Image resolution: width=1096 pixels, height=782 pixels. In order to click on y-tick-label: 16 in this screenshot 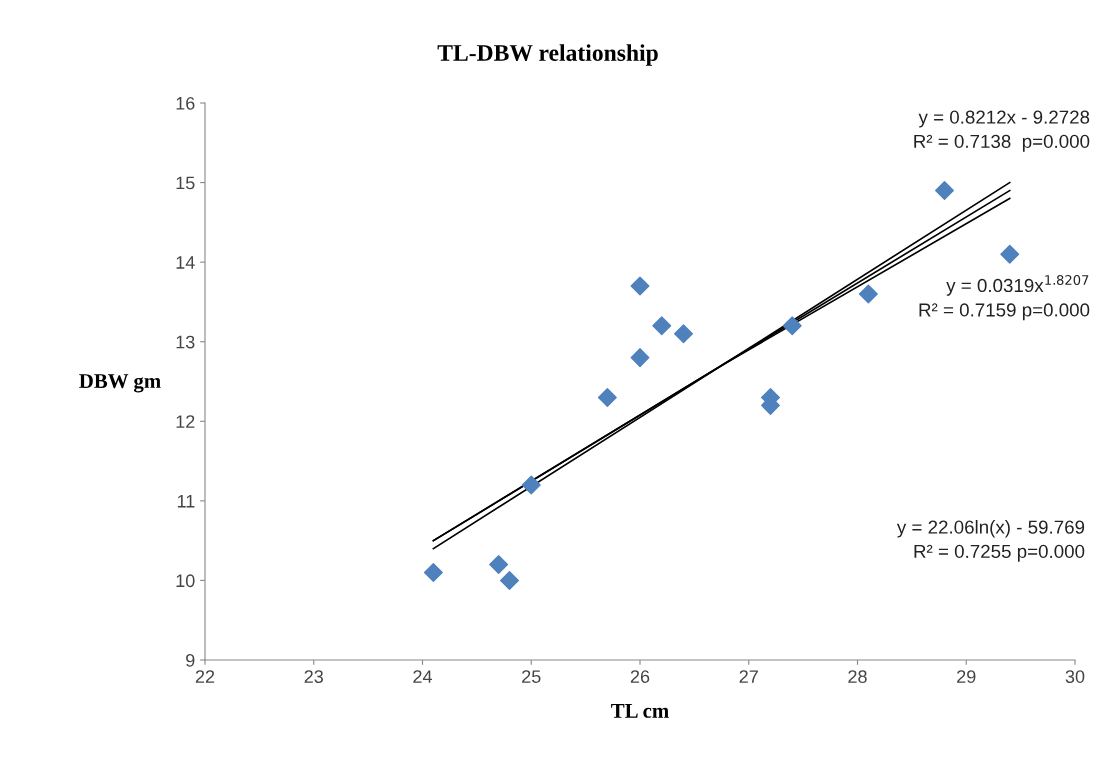, I will do `click(185, 103)`.